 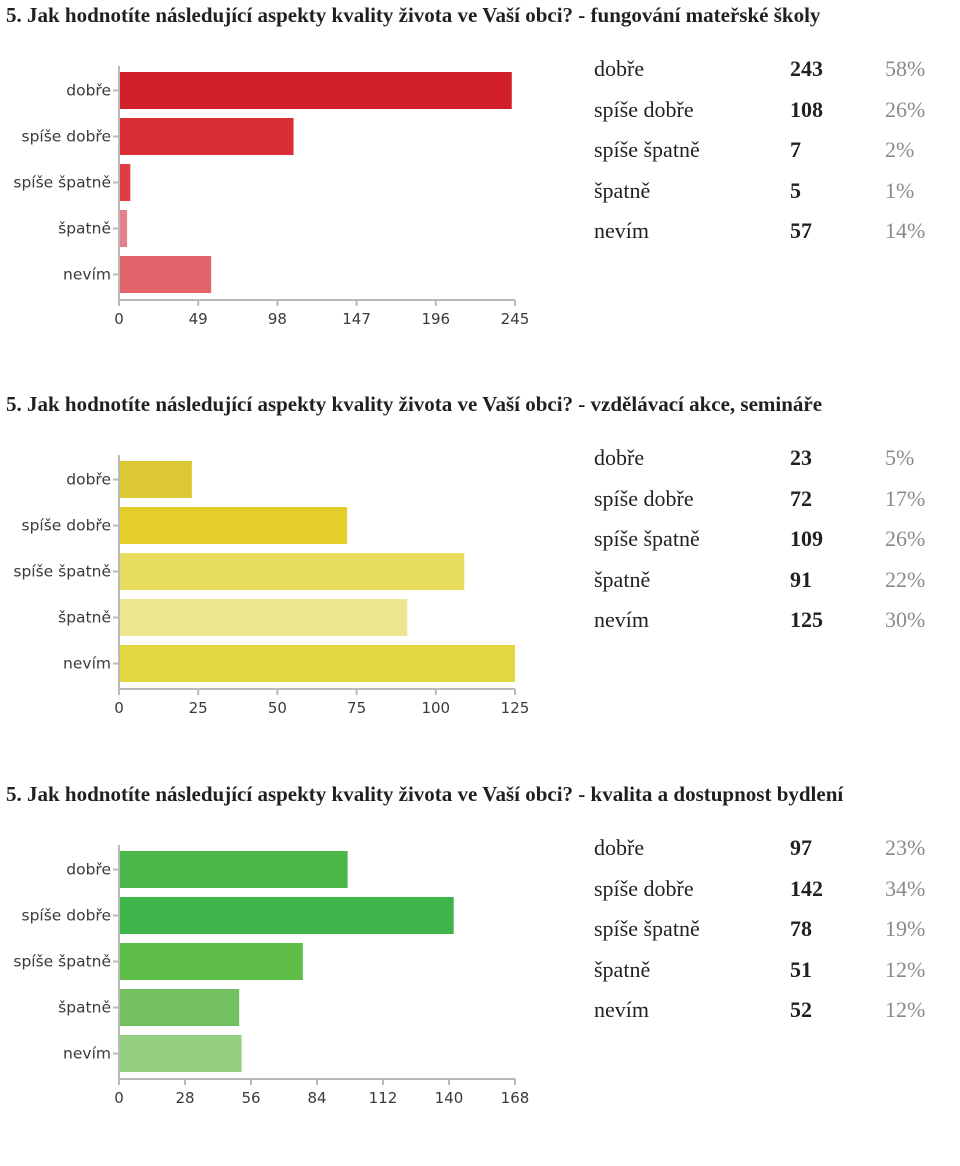 I want to click on x-tick-label: 28, so click(x=184, y=1098).